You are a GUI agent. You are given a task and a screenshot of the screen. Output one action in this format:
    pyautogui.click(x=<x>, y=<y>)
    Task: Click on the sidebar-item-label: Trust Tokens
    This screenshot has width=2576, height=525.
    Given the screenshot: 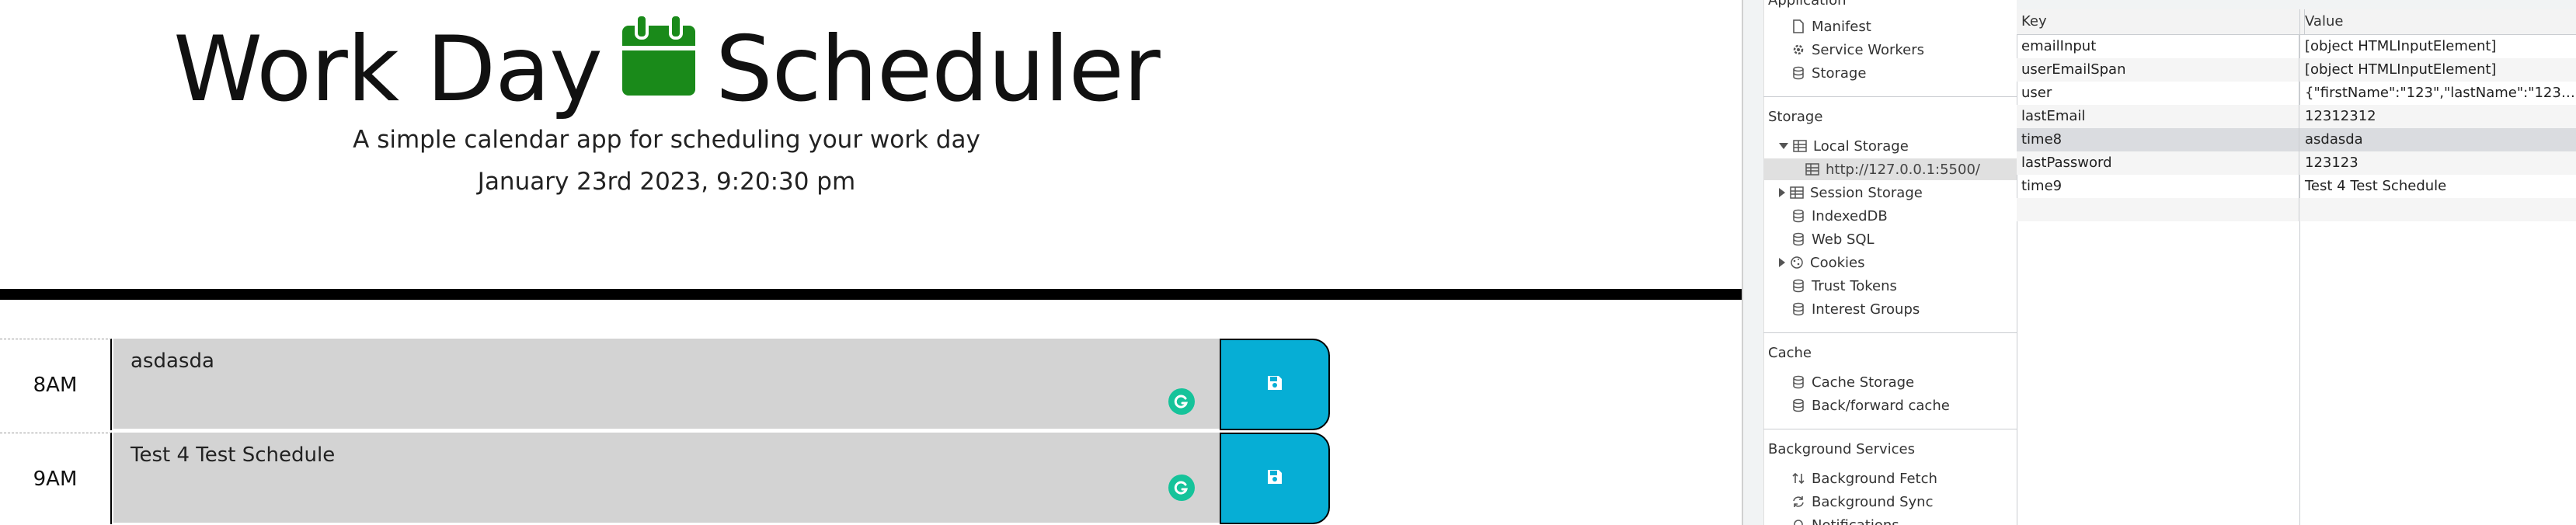 What is the action you would take?
    pyautogui.click(x=1854, y=285)
    